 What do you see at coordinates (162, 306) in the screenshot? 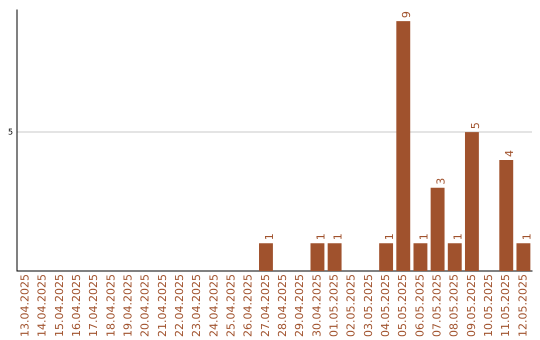
I see `x-tick-label: 21.04.2025` at bounding box center [162, 306].